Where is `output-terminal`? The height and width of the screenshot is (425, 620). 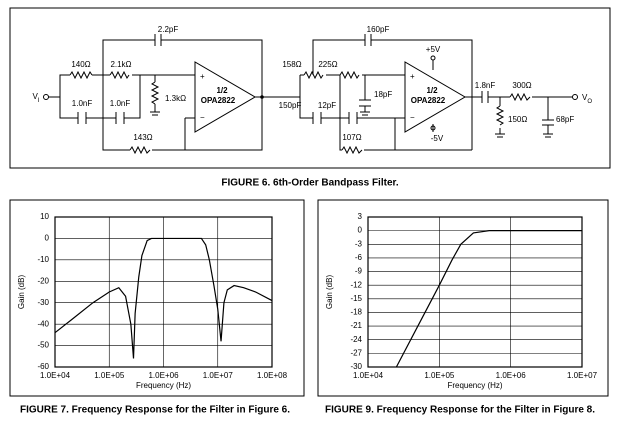
output-terminal is located at coordinates (575, 97).